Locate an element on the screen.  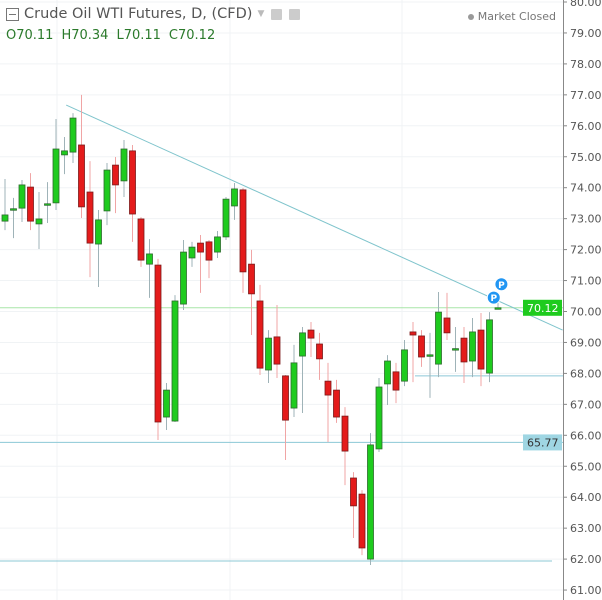
chart-header: Crude Oil WTI Futures, D, (CFD) ▼ is located at coordinates (153, 14).